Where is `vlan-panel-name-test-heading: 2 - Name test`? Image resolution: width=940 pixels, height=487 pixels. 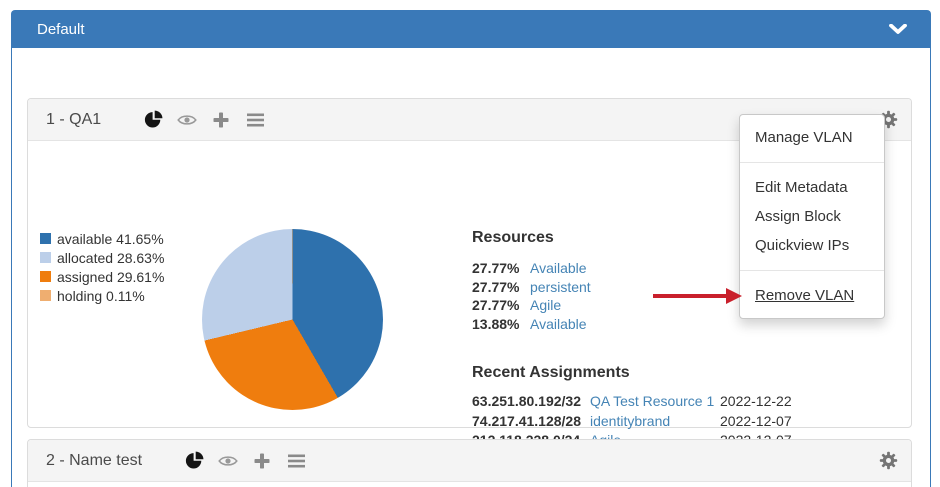 vlan-panel-name-test-heading: 2 - Name test is located at coordinates (469, 461).